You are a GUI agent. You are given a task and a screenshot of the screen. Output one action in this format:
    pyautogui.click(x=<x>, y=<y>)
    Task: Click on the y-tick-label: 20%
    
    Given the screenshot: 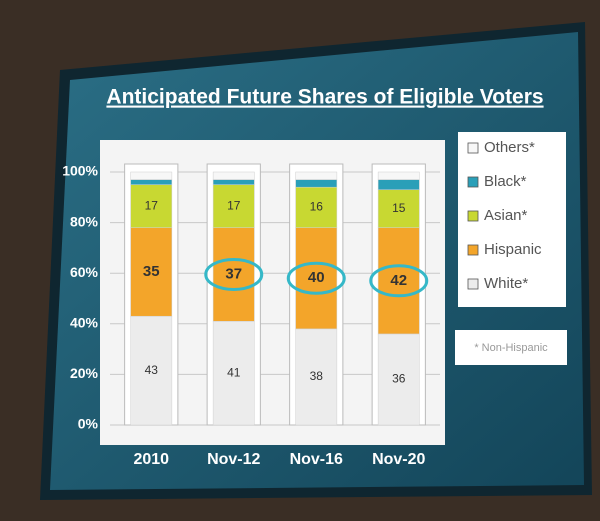 What is the action you would take?
    pyautogui.click(x=84, y=373)
    